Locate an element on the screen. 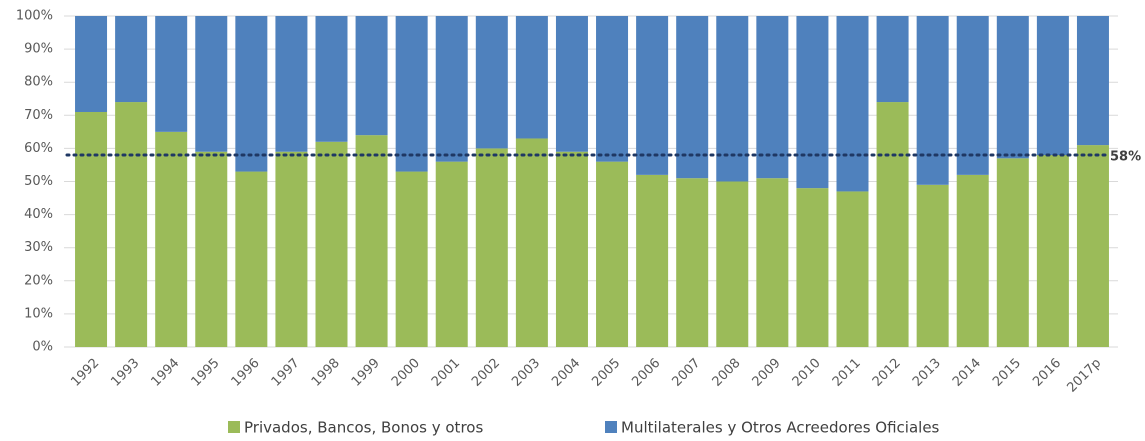 The height and width of the screenshot is (441, 1145). x-tick-label: 1995 is located at coordinates (206, 373).